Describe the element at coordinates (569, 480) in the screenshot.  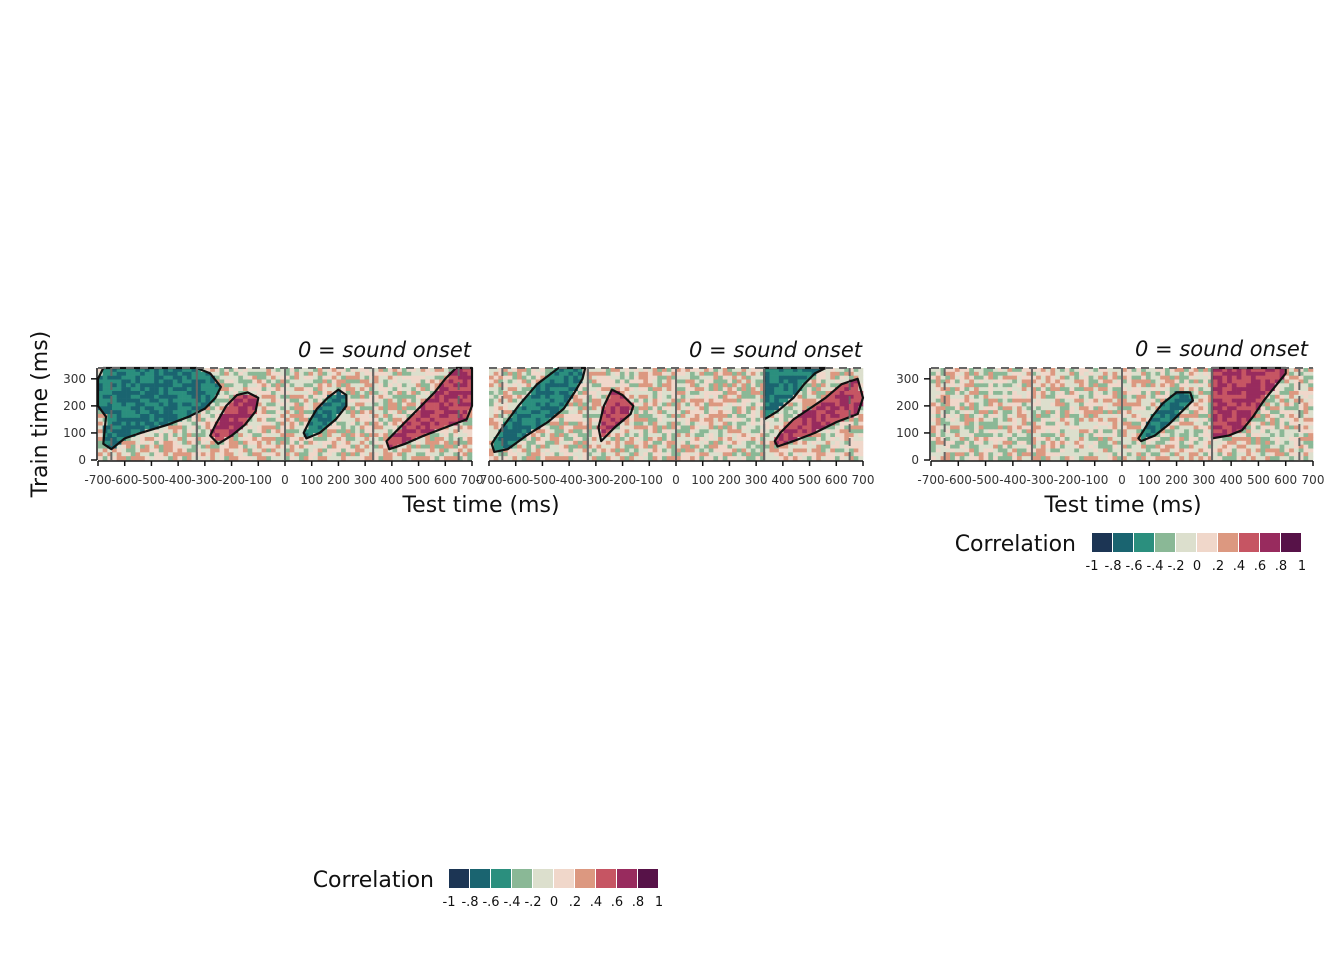
I see `x-tick-label: -400` at that location.